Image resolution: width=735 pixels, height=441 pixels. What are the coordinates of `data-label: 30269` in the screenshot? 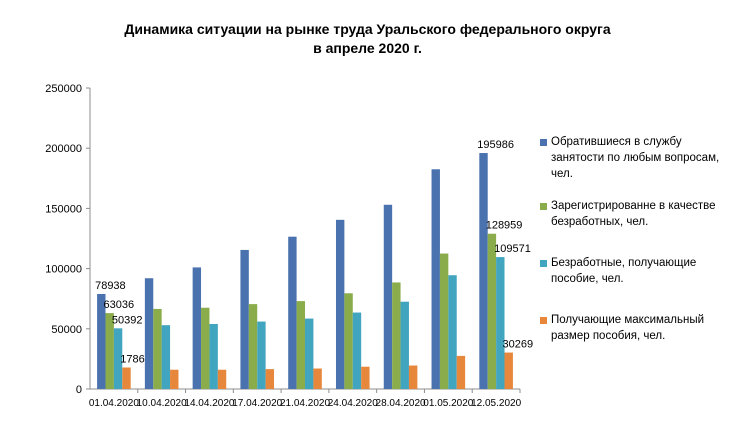 It's located at (518, 345).